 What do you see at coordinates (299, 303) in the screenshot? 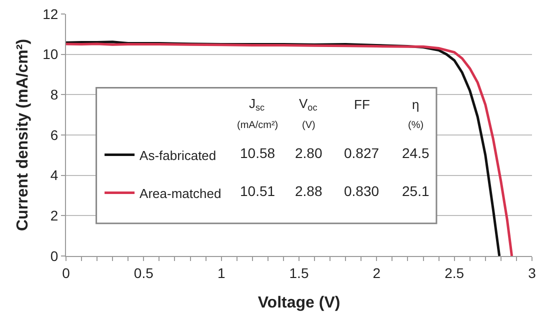
I see `x-axis-title: Voltage (V)` at bounding box center [299, 303].